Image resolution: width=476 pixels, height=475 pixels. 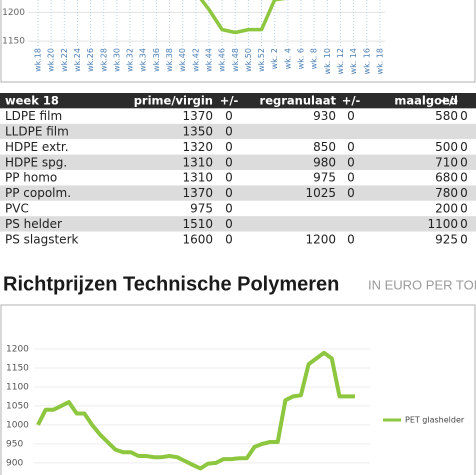 I want to click on line-series, so click(x=243, y=17).